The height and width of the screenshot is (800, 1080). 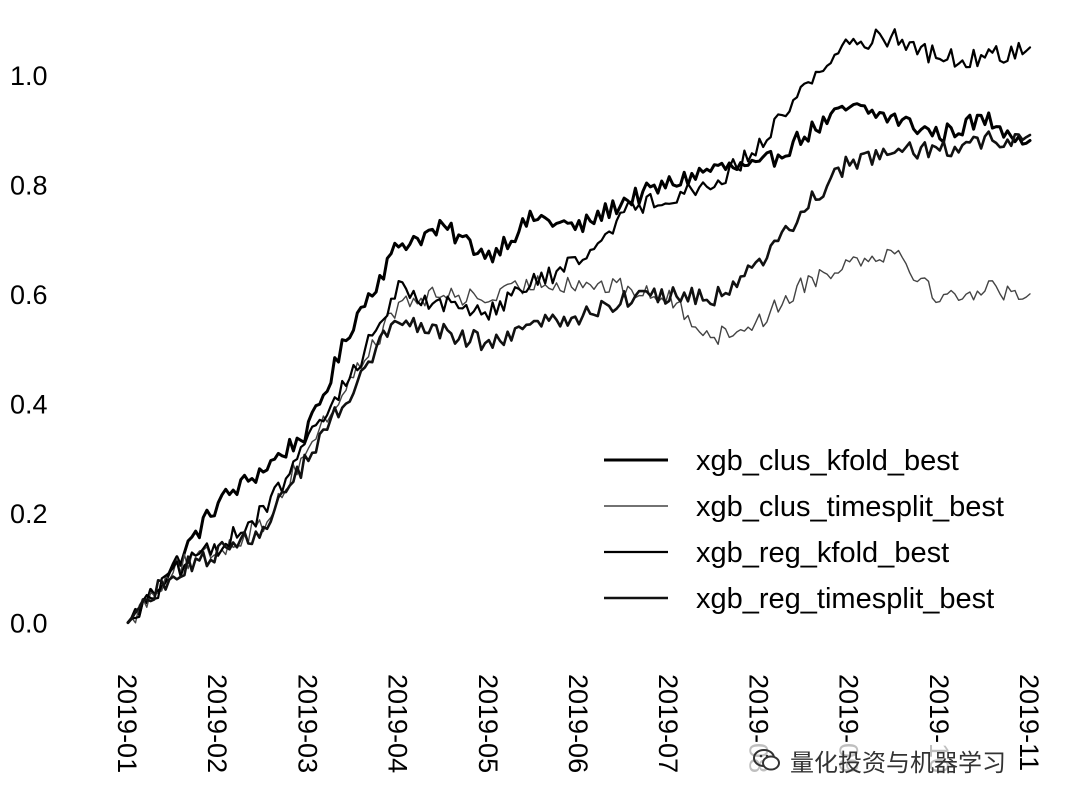 What do you see at coordinates (766, 760) in the screenshot?
I see `wechat-icon` at bounding box center [766, 760].